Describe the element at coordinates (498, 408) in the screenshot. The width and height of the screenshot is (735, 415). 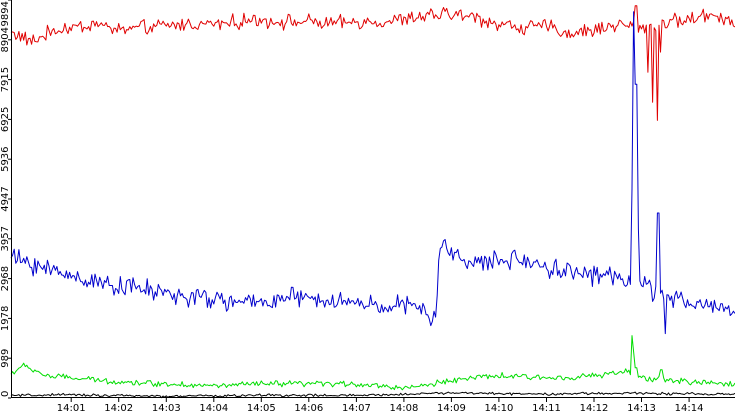
I see `x-tick-label: 14:10` at that location.